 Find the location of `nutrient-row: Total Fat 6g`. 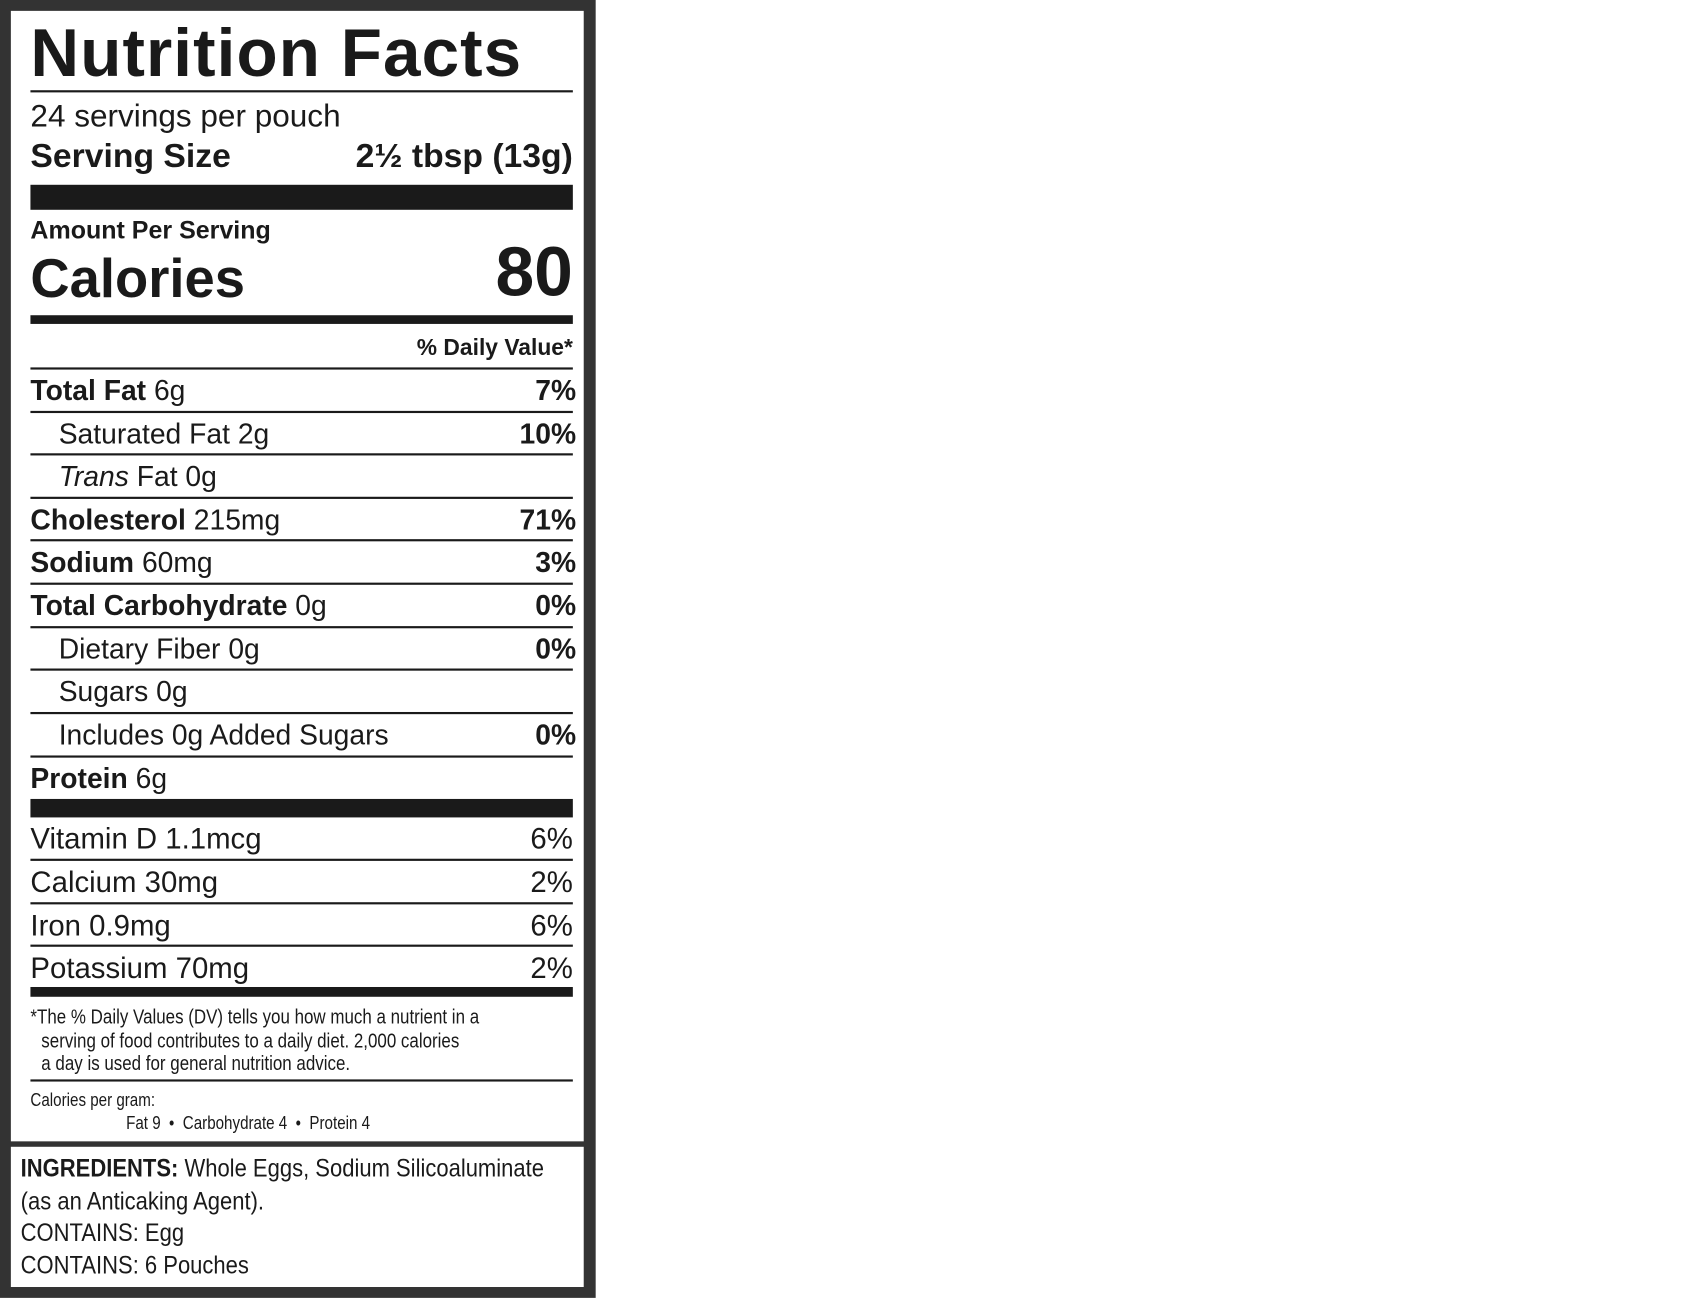

nutrient-row: Total Fat 6g is located at coordinates (107, 390).